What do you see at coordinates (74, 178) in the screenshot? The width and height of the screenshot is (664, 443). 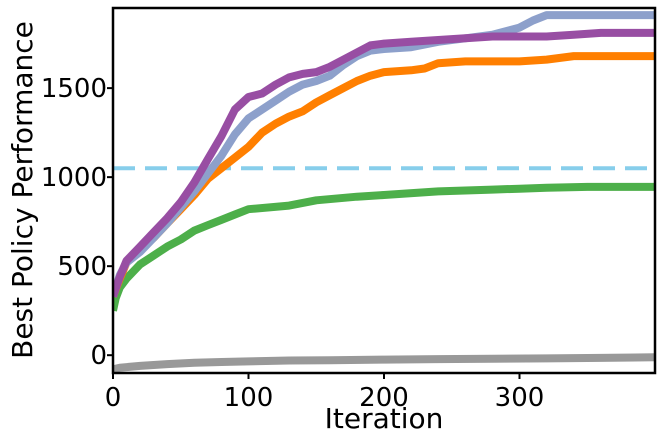 I see `y-tick-label: 1000` at bounding box center [74, 178].